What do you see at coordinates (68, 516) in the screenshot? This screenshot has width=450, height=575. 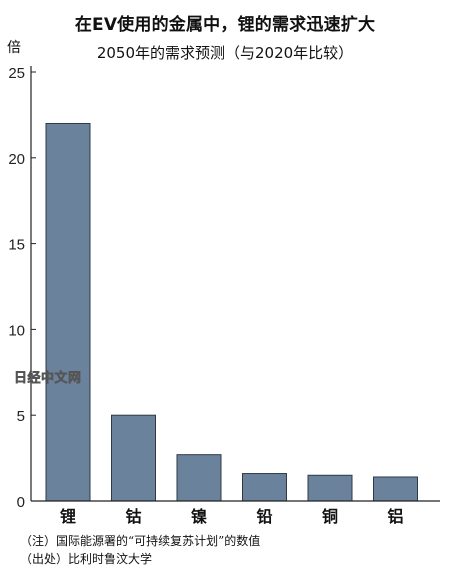 I see `x-category-label: 锂` at bounding box center [68, 516].